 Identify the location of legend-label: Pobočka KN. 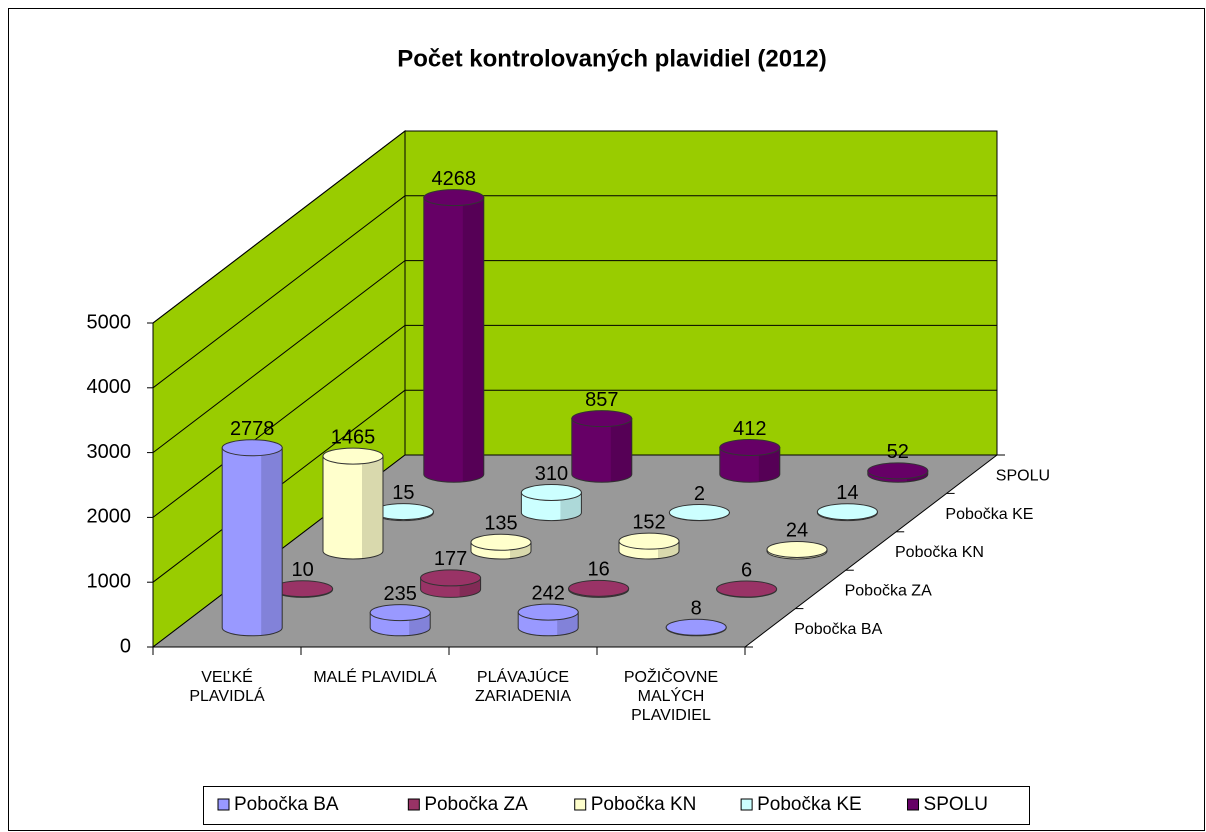
(644, 804).